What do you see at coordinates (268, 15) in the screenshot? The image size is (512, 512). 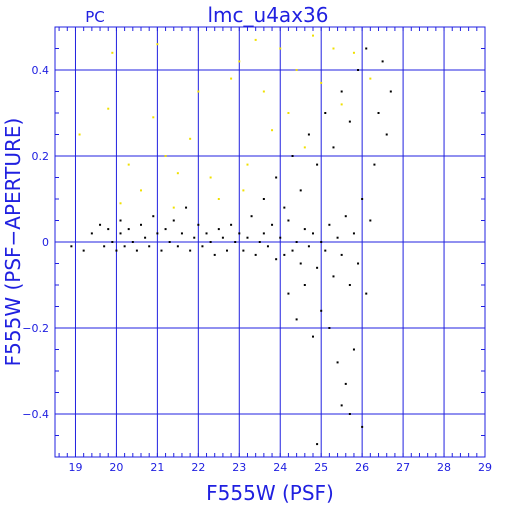 I see `chart-title: lmc_u4ax36` at bounding box center [268, 15].